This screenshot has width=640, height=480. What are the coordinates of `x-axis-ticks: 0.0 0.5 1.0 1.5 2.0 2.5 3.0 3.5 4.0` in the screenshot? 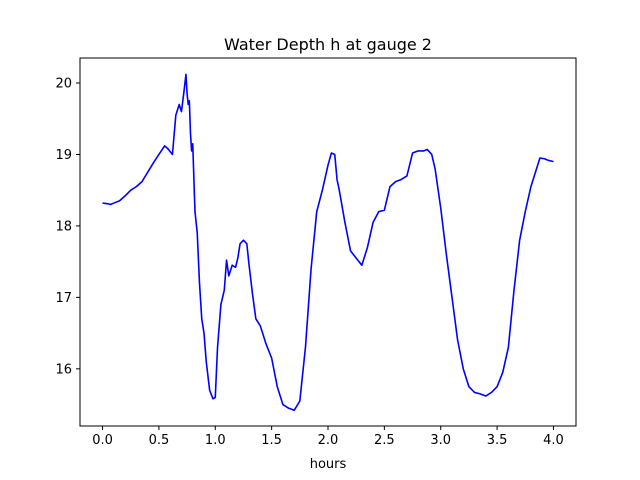 It's located at (328, 437).